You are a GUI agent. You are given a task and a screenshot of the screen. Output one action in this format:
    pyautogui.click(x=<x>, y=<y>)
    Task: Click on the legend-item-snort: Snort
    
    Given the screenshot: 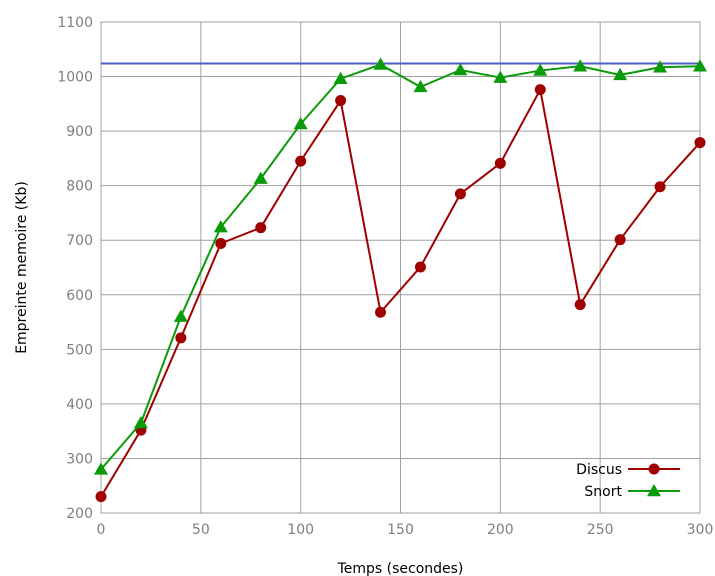 What is the action you would take?
    pyautogui.click(x=632, y=492)
    